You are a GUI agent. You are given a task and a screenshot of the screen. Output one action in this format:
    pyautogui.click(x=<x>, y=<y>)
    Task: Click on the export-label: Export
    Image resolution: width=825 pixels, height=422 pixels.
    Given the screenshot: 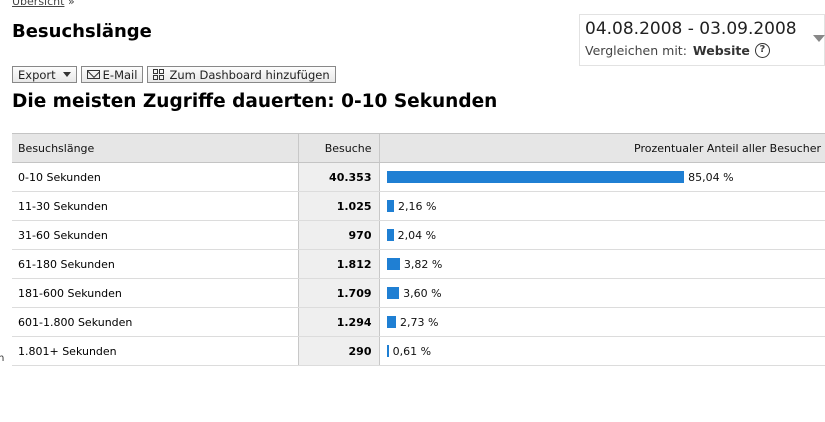 What is the action you would take?
    pyautogui.click(x=37, y=74)
    